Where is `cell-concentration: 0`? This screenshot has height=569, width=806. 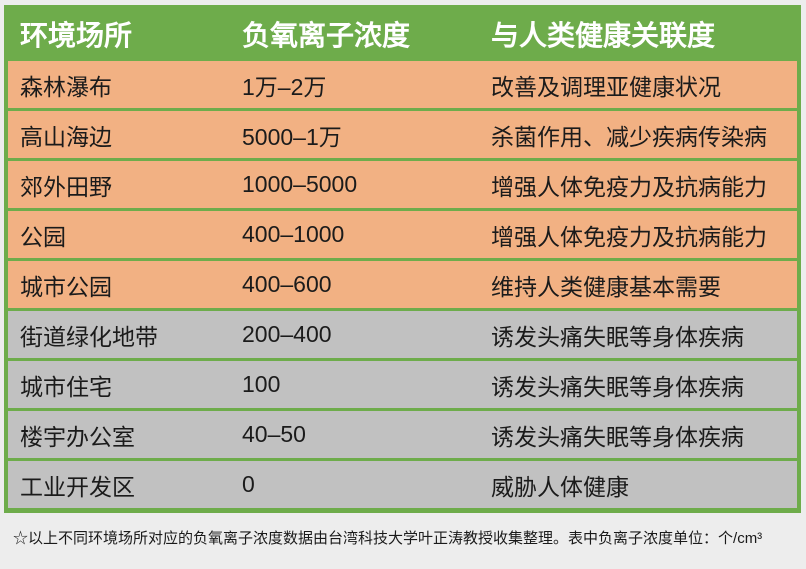 cell-concentration: 0 is located at coordinates (248, 484).